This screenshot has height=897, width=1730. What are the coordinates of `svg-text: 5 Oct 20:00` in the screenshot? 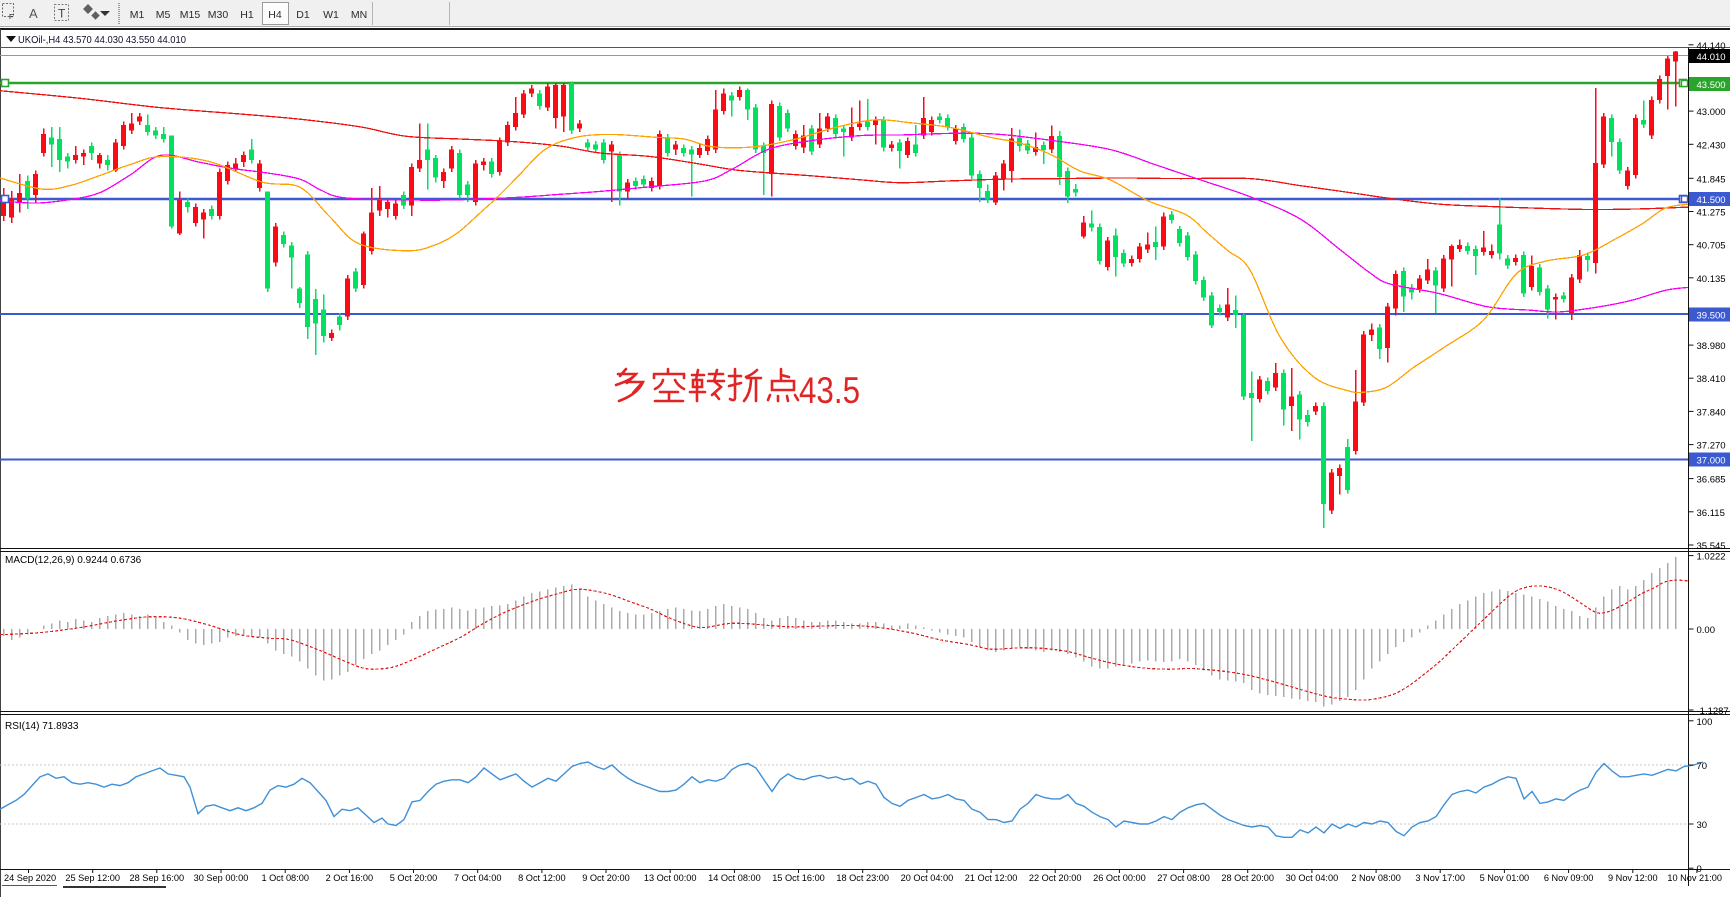 It's located at (414, 878).